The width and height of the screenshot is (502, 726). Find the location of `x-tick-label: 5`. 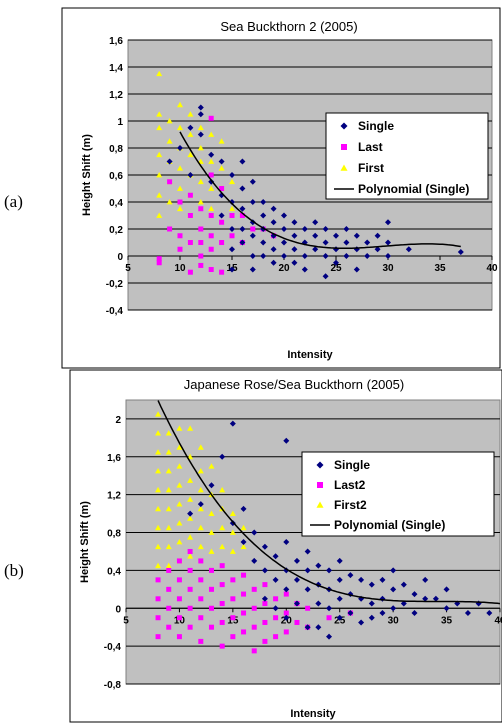

x-tick-label: 5 is located at coordinates (128, 268).